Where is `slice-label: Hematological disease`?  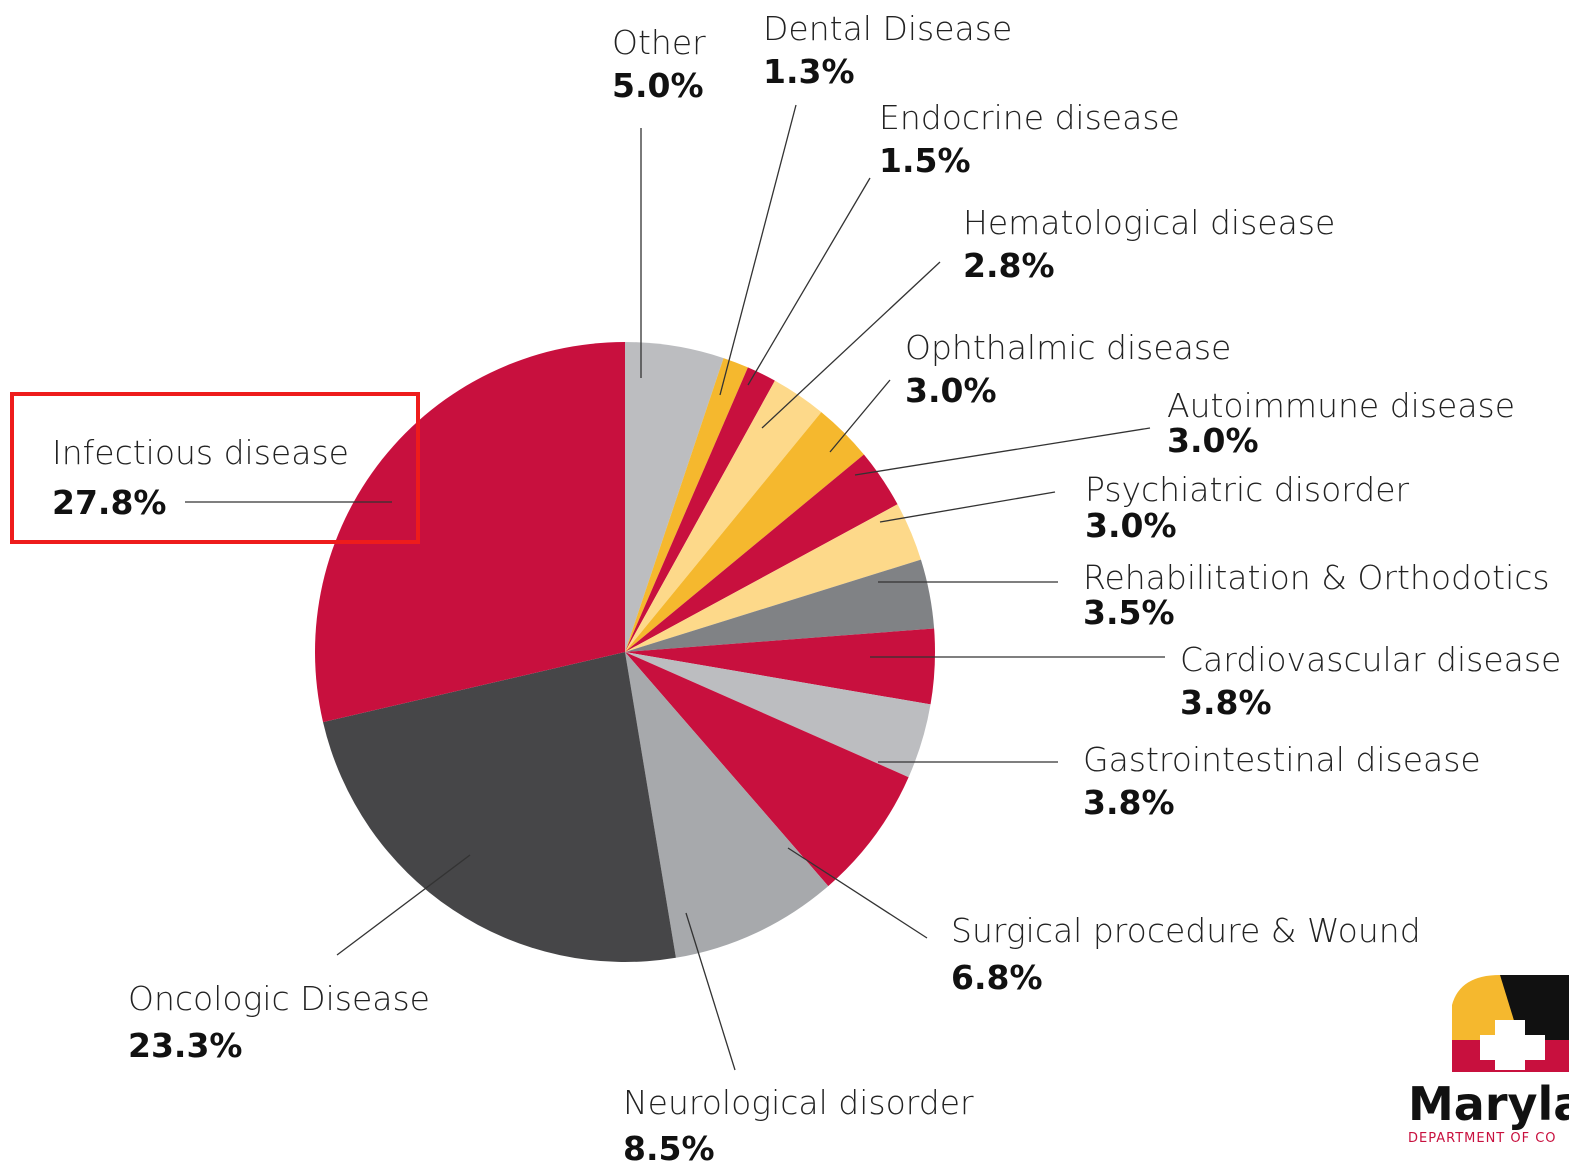 slice-label: Hematological disease is located at coordinates (1149, 222).